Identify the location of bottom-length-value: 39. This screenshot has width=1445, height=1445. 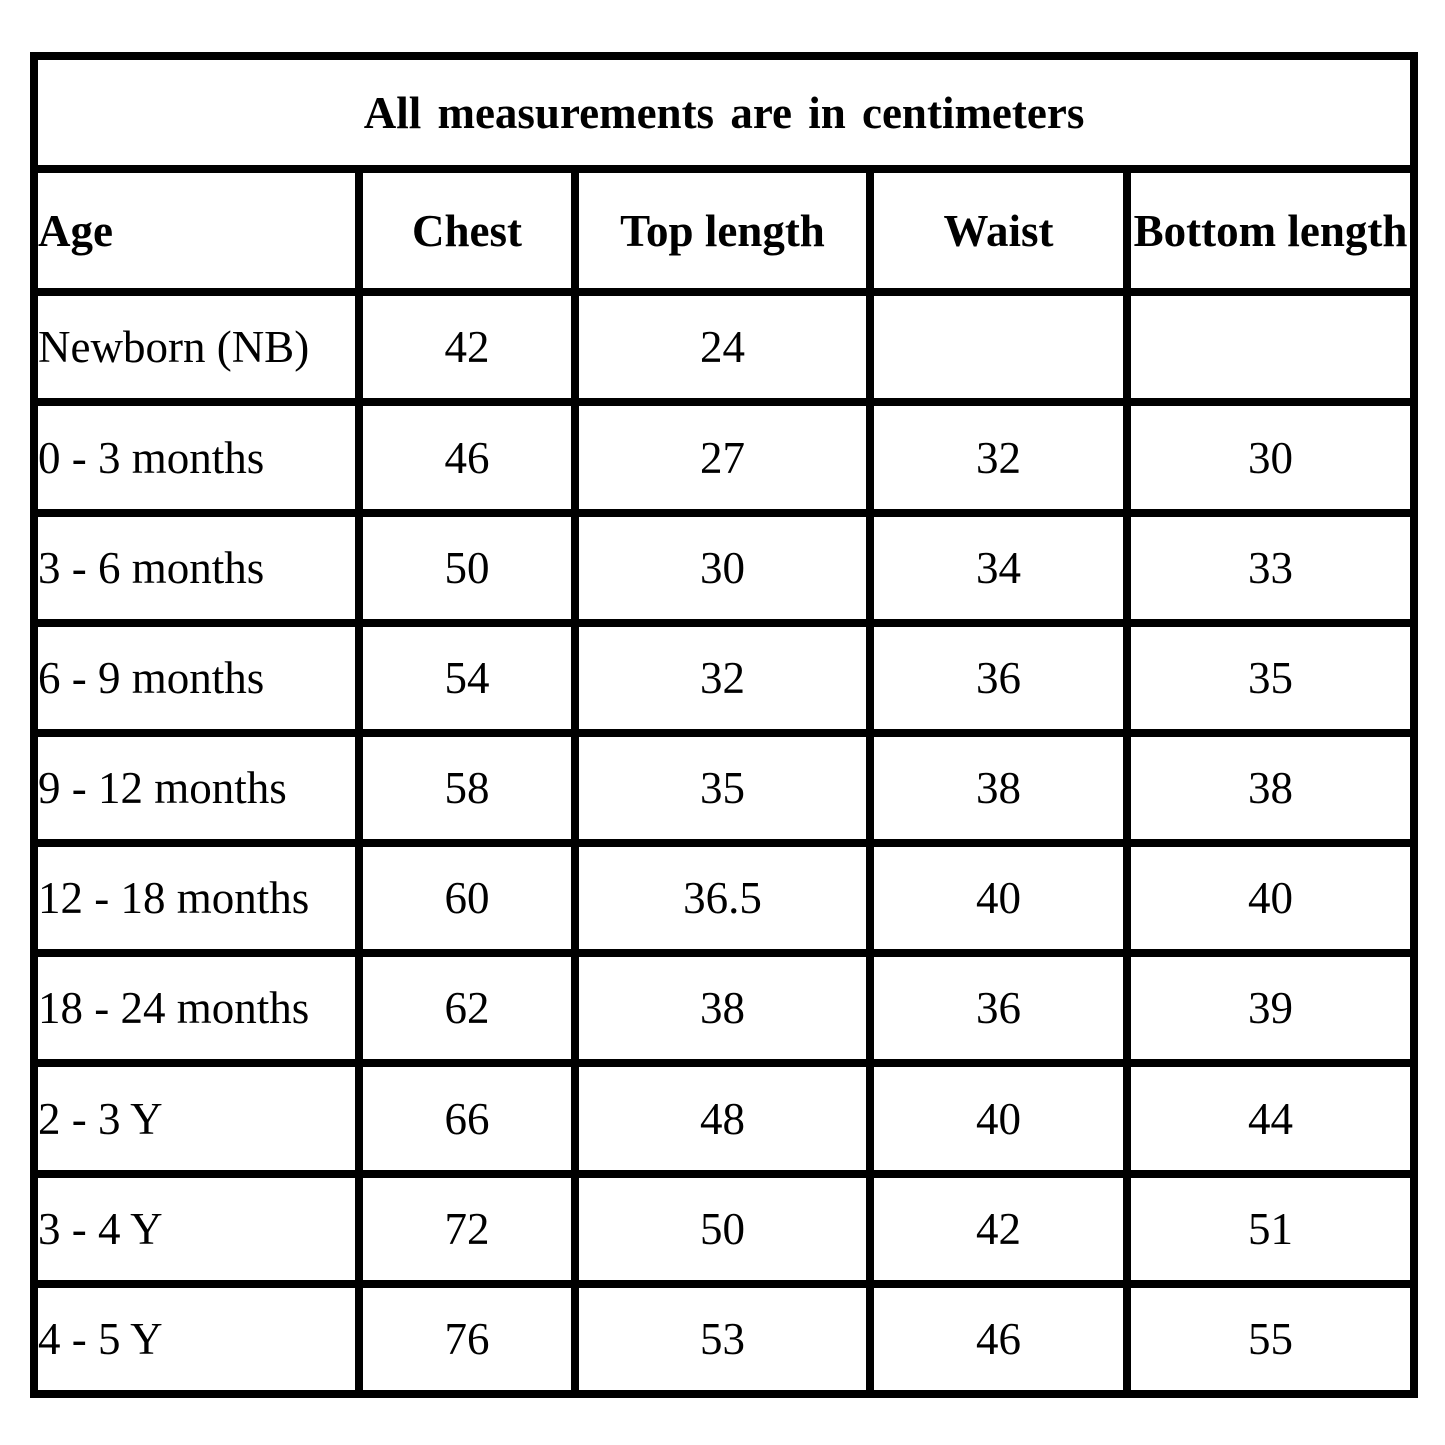
(1270, 1008).